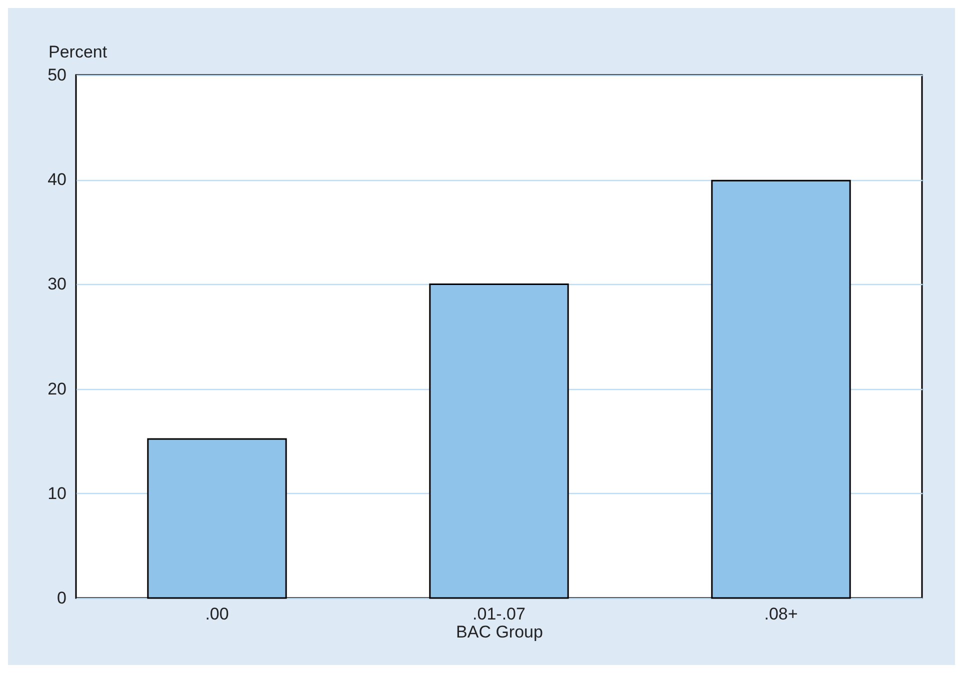 The image size is (962, 673). Describe the element at coordinates (57, 75) in the screenshot. I see `y-tick-label: 50` at that location.